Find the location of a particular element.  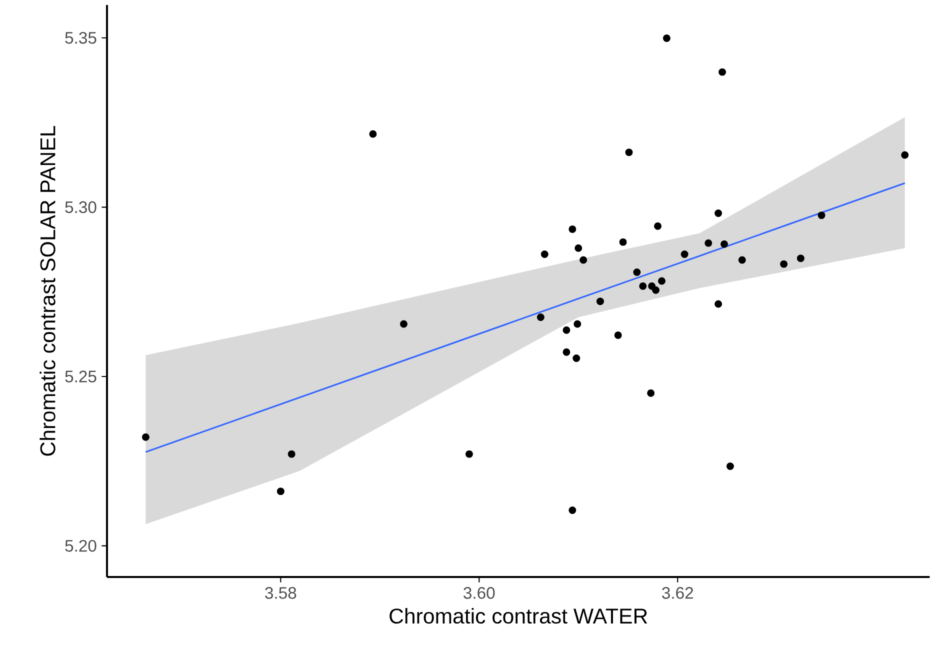

y-tick-label: 5.20 is located at coordinates (80, 546).